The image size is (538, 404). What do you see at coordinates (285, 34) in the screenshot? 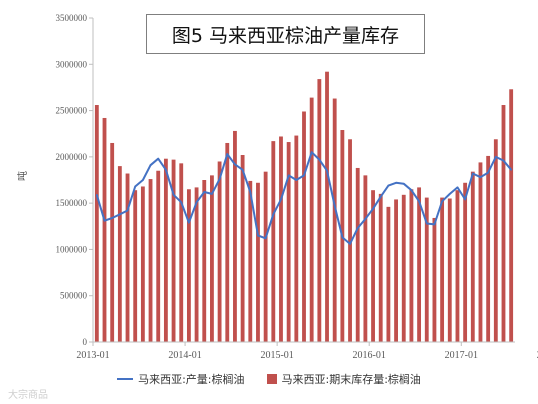
I see `chart-title: 图5 马来西亚棕油产量库存` at bounding box center [285, 34].